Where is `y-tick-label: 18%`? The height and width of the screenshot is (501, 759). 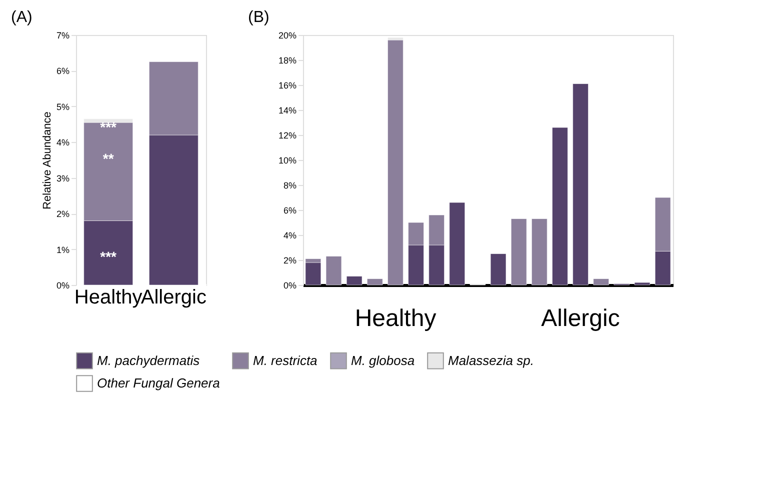 y-tick-label: 18% is located at coordinates (287, 61).